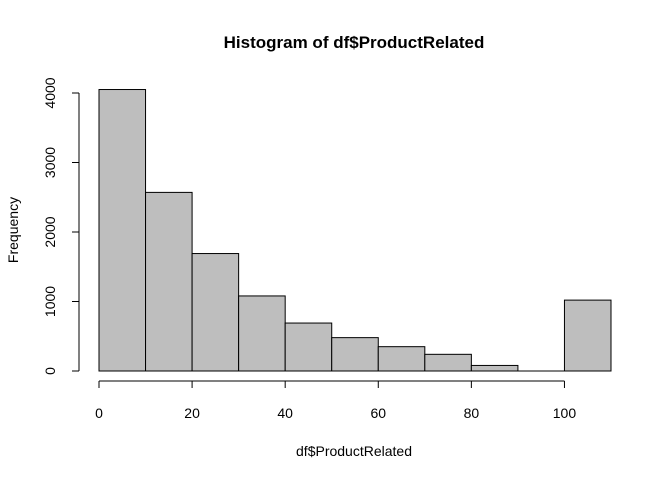 The image size is (672, 480). Describe the element at coordinates (50, 231) in the screenshot. I see `y-tick-label: 2000` at that location.